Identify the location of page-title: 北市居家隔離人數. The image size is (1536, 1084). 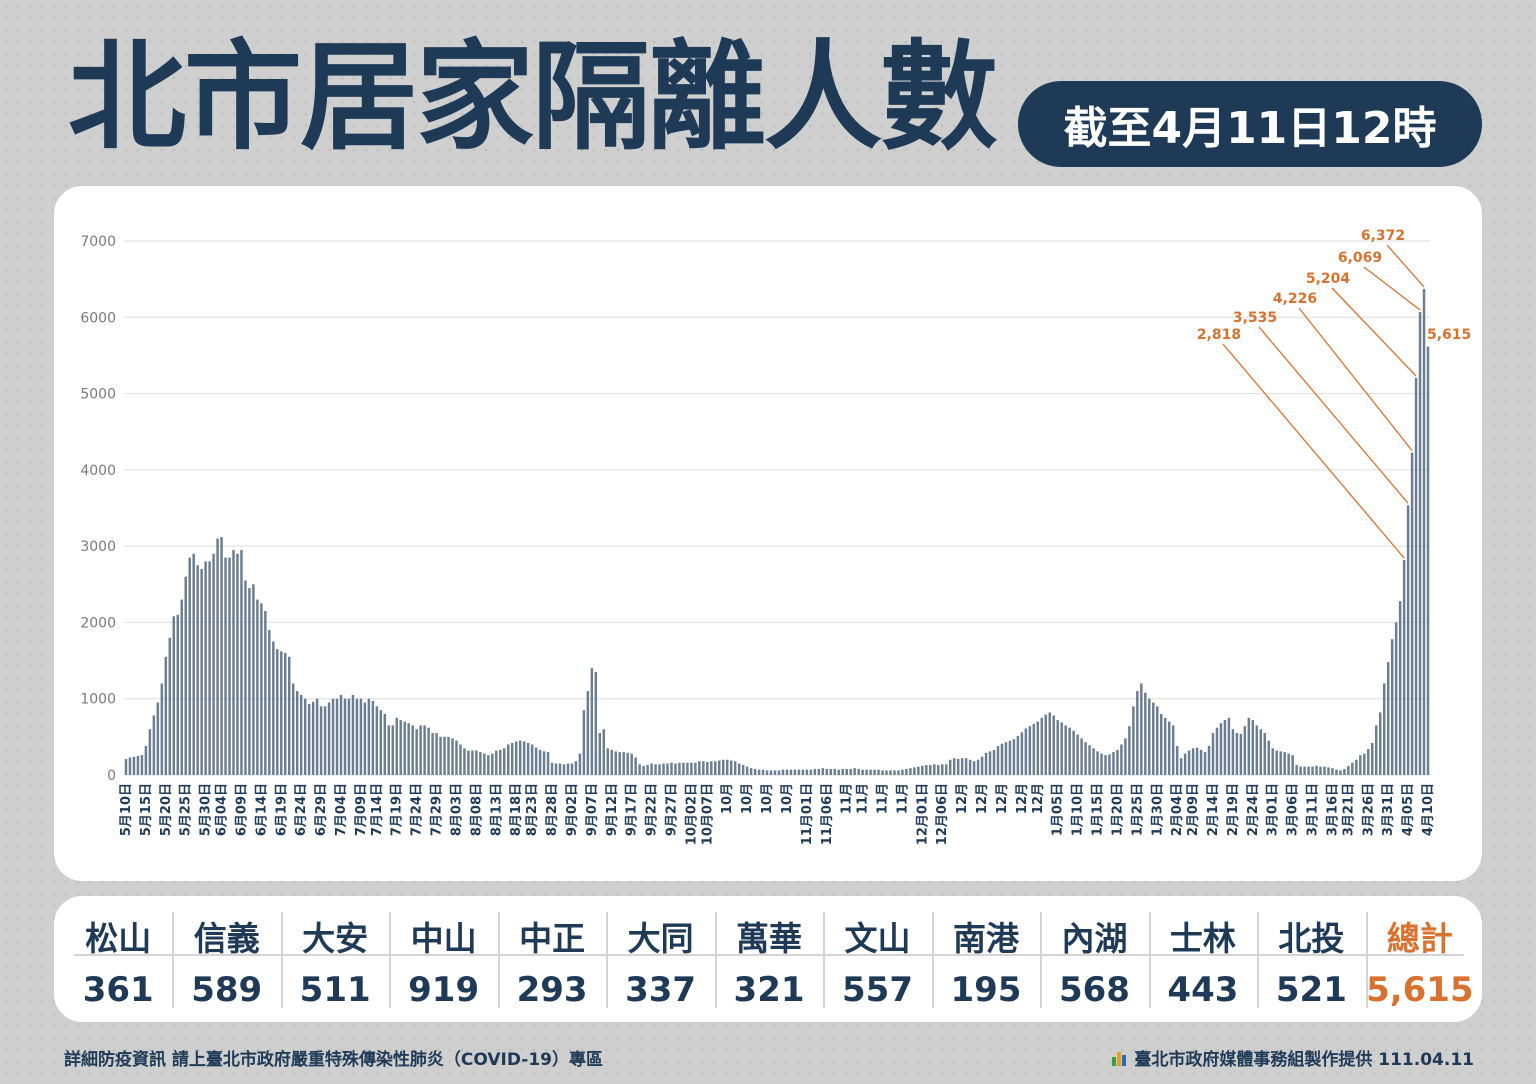
(533, 97).